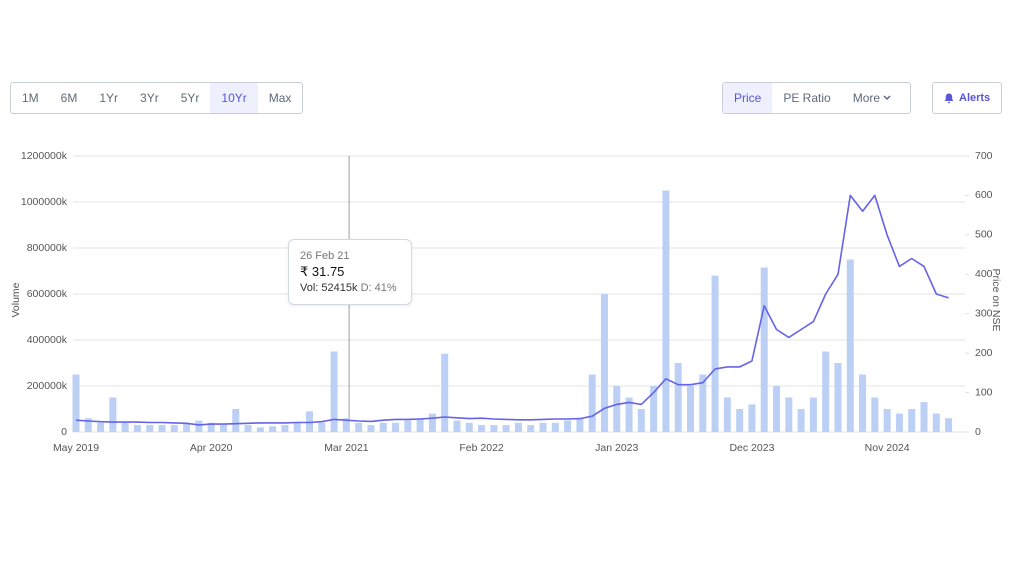  What do you see at coordinates (748, 98) in the screenshot?
I see `view-button: Price` at bounding box center [748, 98].